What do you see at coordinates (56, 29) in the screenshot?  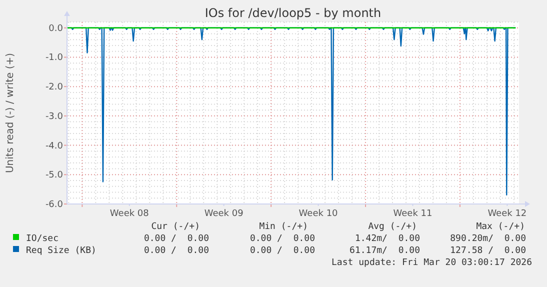 I see `y-tick-label: 0.0` at bounding box center [56, 29].